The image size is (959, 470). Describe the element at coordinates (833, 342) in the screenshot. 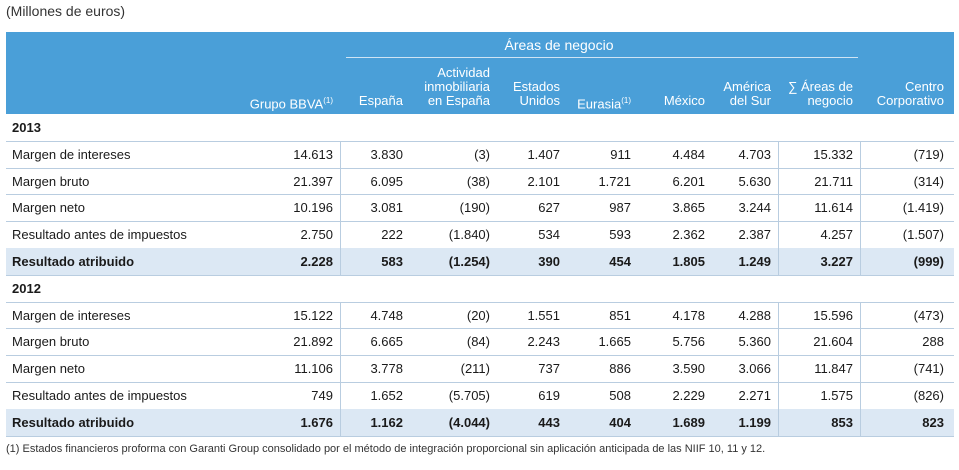

I see `cell: 21.604` at that location.